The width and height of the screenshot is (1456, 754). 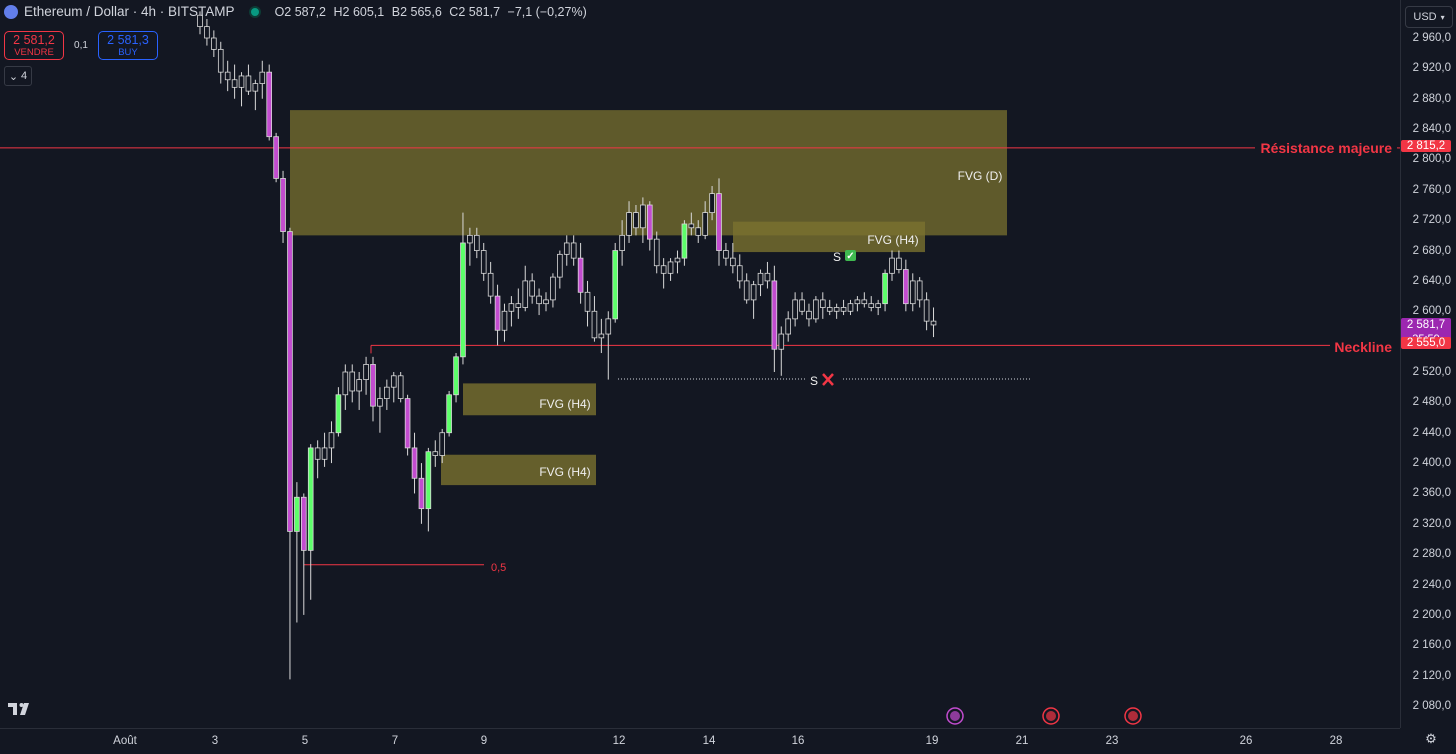 What do you see at coordinates (125, 741) in the screenshot?
I see `time-tick: Août` at bounding box center [125, 741].